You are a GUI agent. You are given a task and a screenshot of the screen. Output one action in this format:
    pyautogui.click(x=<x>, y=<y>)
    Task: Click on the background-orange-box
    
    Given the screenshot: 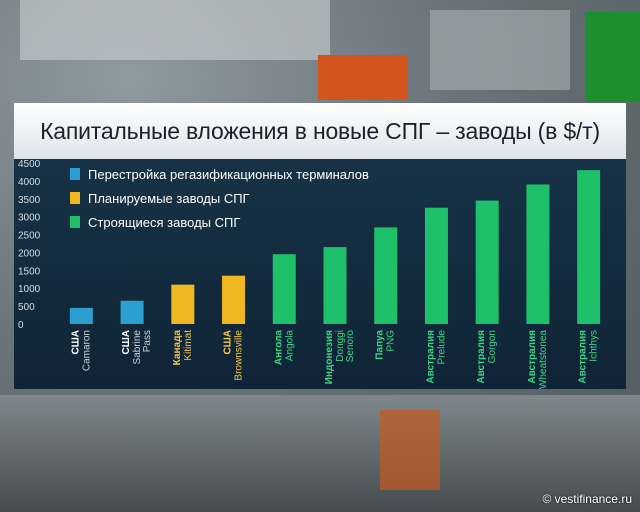 What is the action you would take?
    pyautogui.click(x=363, y=77)
    